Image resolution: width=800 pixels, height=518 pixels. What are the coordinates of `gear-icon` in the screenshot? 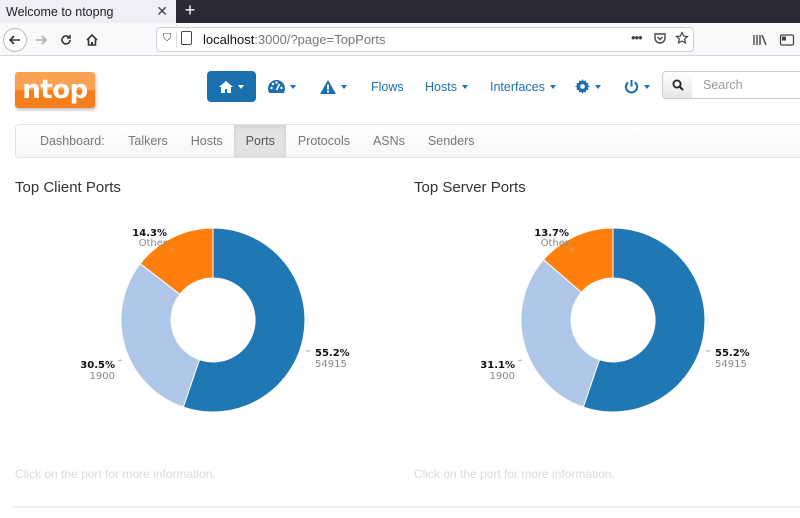 It's located at (582, 86).